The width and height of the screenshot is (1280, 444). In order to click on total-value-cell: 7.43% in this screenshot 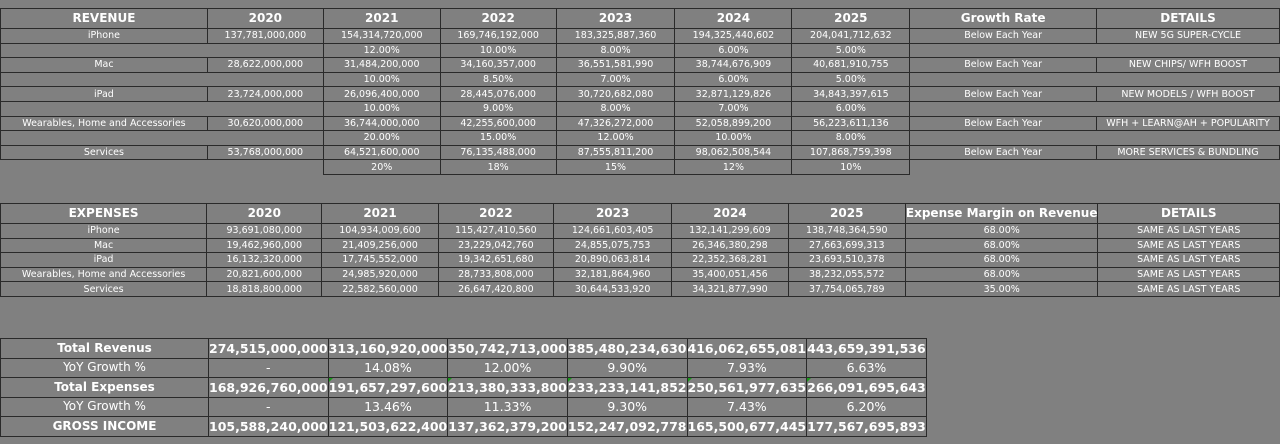, I will do `click(747, 406)`.